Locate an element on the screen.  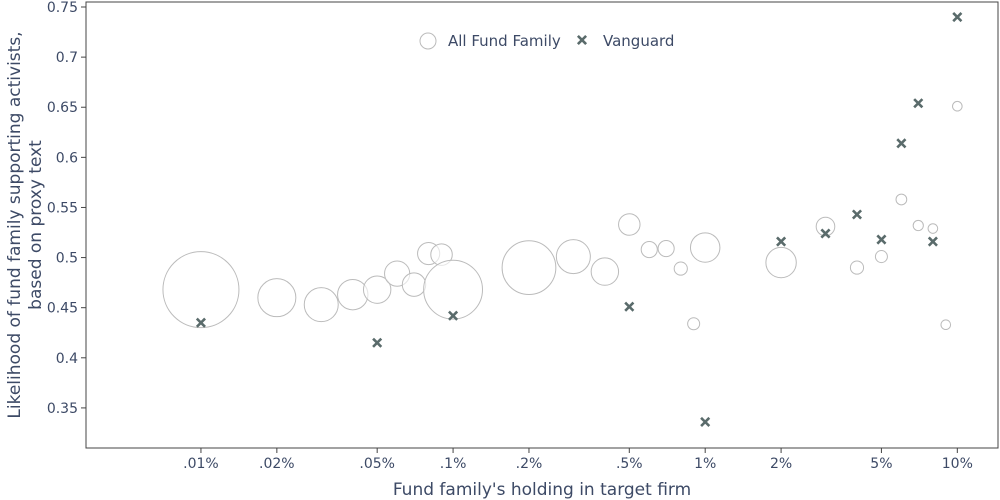
x-tick-label: .5% is located at coordinates (629, 464).